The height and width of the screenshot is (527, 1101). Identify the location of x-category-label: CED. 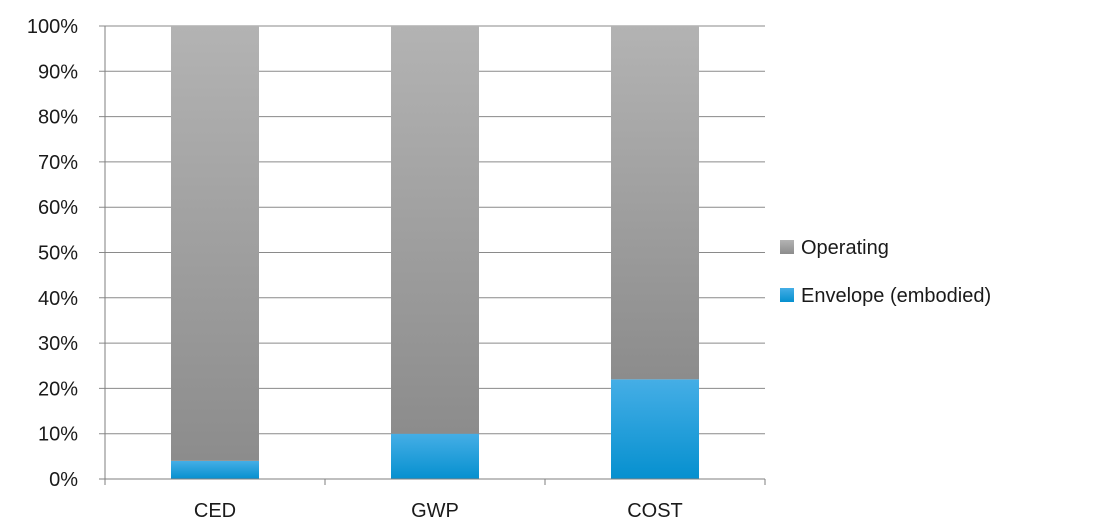
(215, 511).